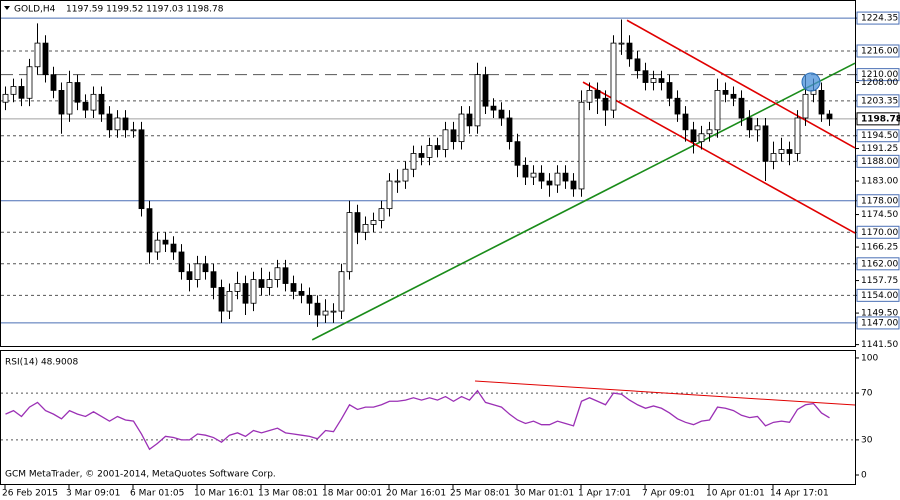 The image size is (900, 500). I want to click on x-tick-label: 30 Mar 01:01, so click(544, 494).